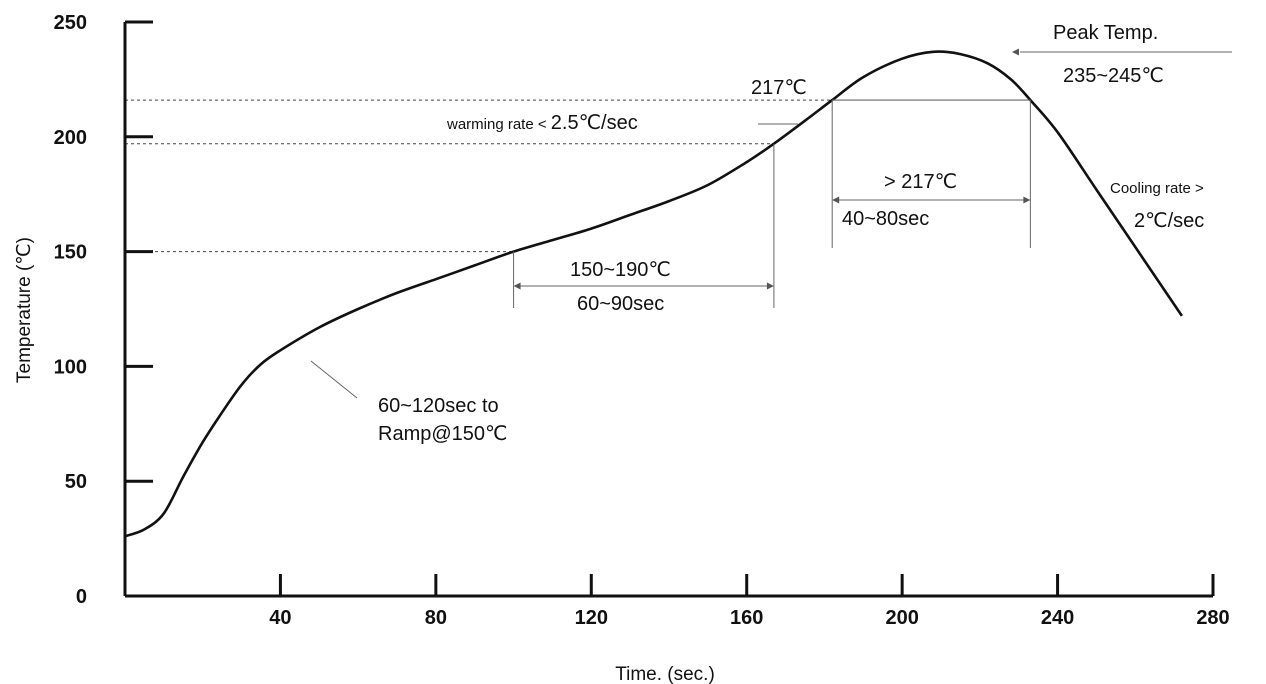 The height and width of the screenshot is (684, 1266). Describe the element at coordinates (442, 434) in the screenshot. I see `ramp-label-line2: Ramp@150℃` at that location.